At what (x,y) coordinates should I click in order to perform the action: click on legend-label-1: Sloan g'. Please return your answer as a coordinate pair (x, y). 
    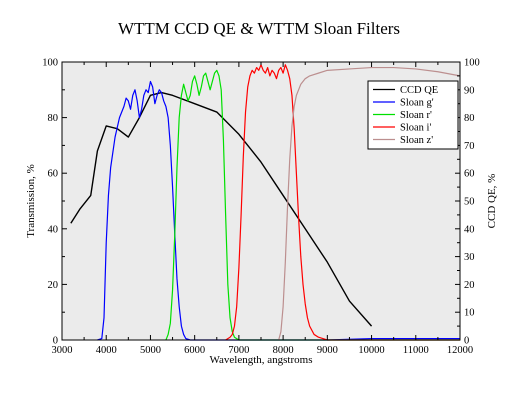
    Looking at the image, I should click on (417, 103).